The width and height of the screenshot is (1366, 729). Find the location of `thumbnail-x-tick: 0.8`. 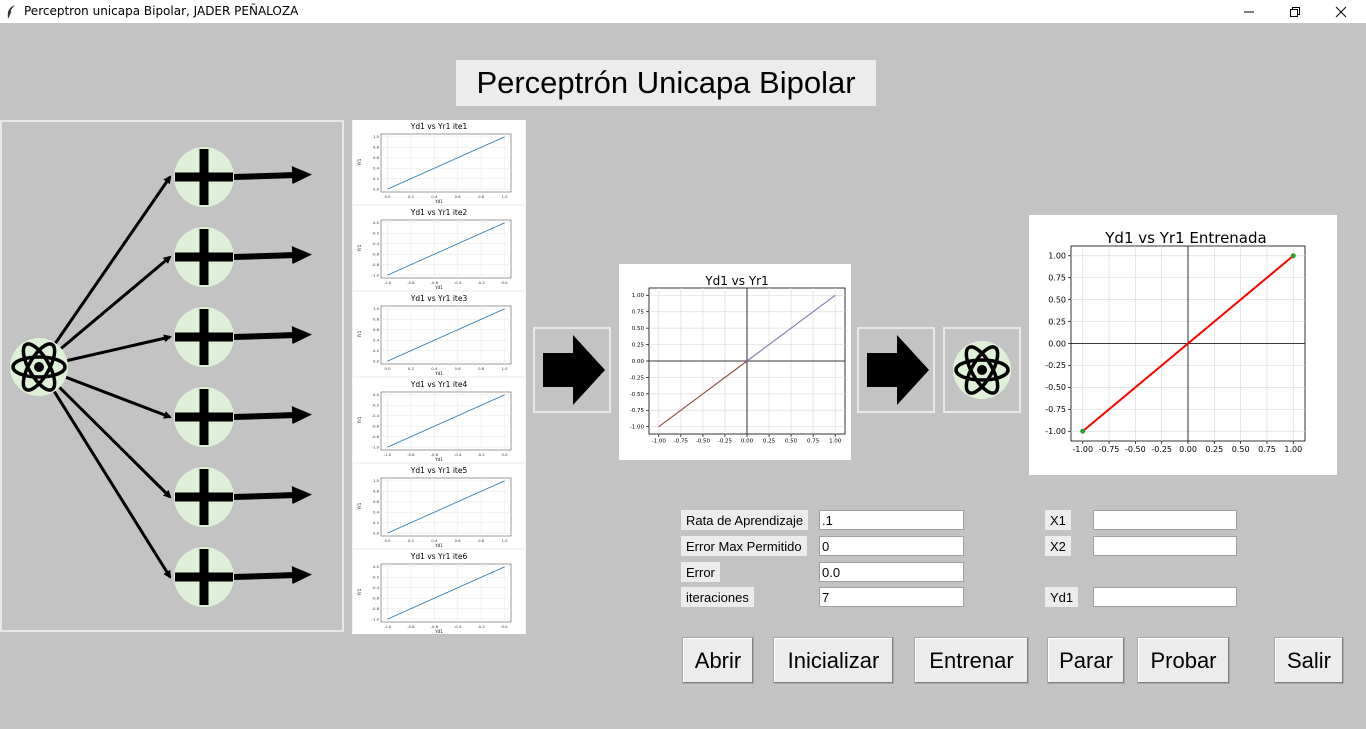

thumbnail-x-tick: 0.8 is located at coordinates (481, 368).